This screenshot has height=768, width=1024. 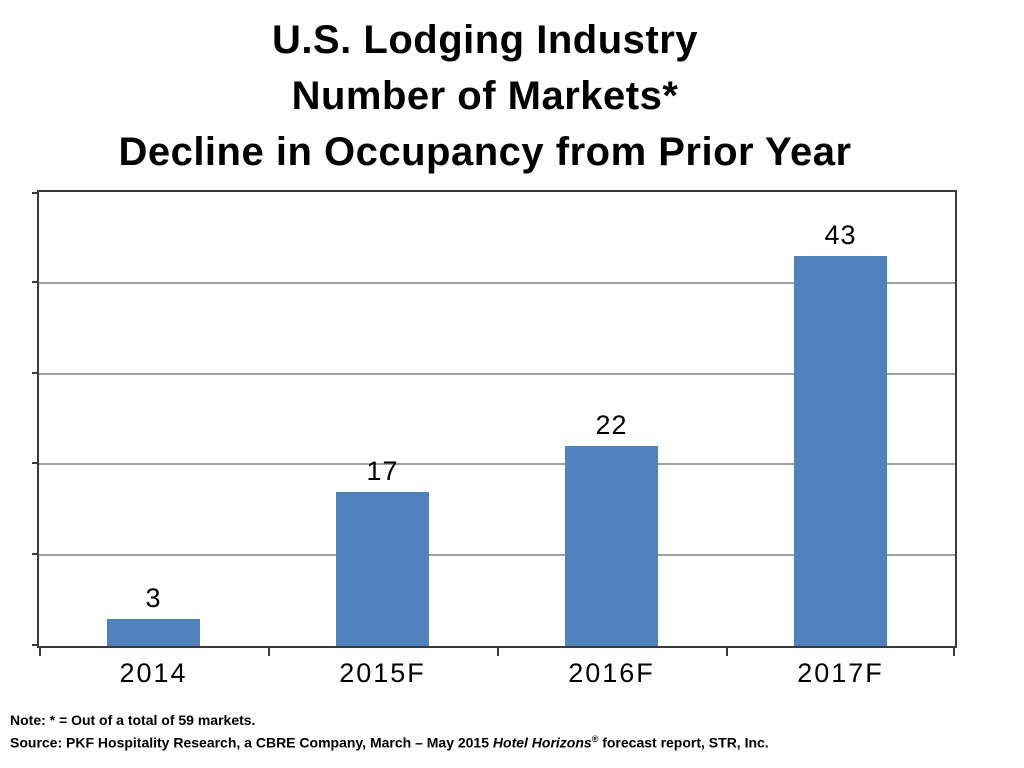 I want to click on chart-title-line-2: Number of Markets*, so click(x=485, y=96).